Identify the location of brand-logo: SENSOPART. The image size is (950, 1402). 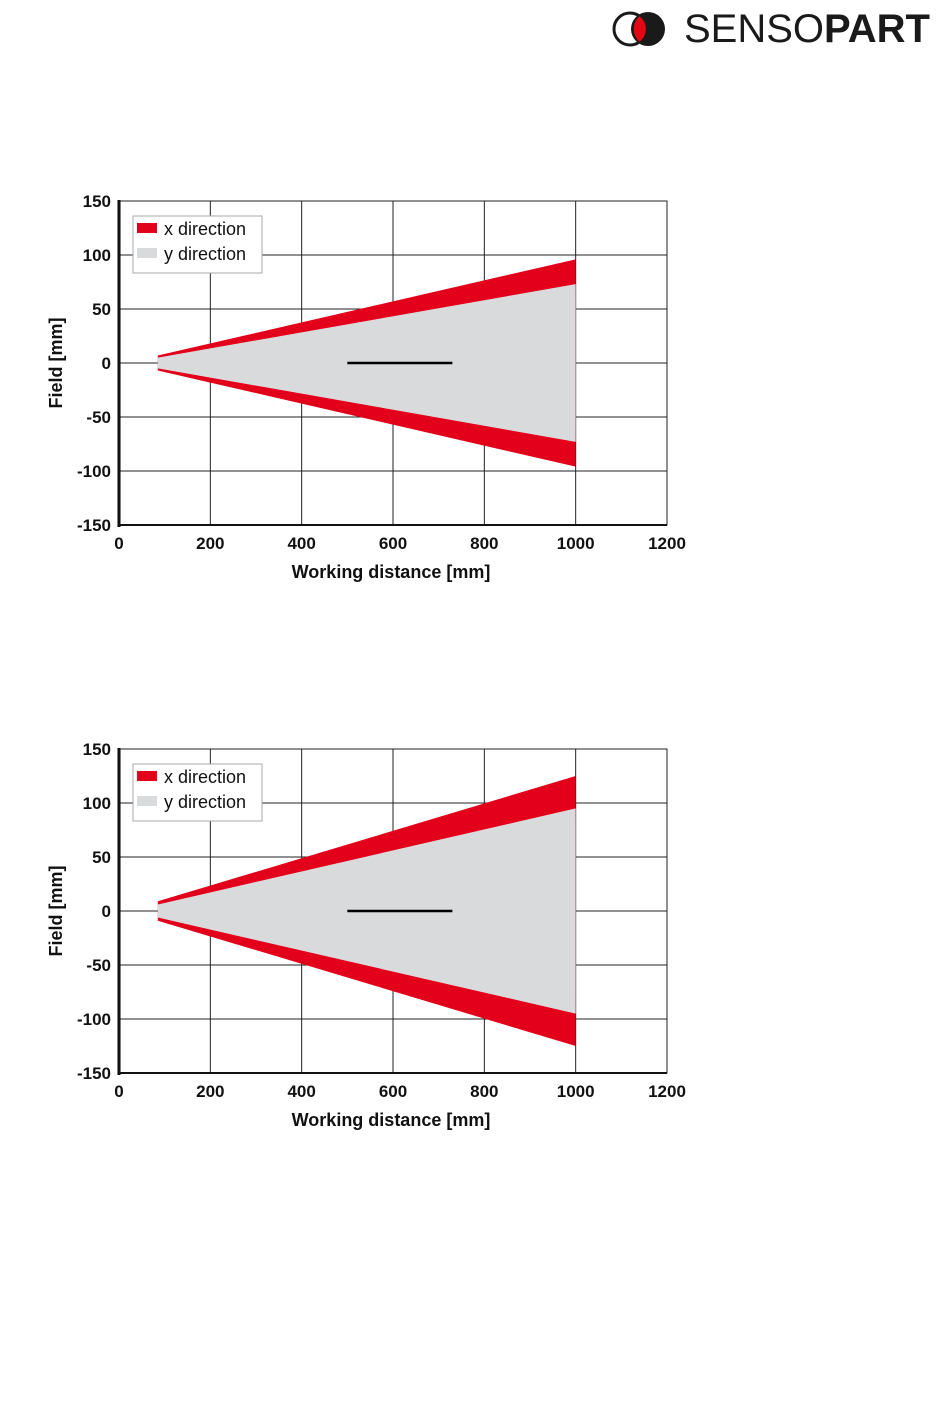
(769, 29).